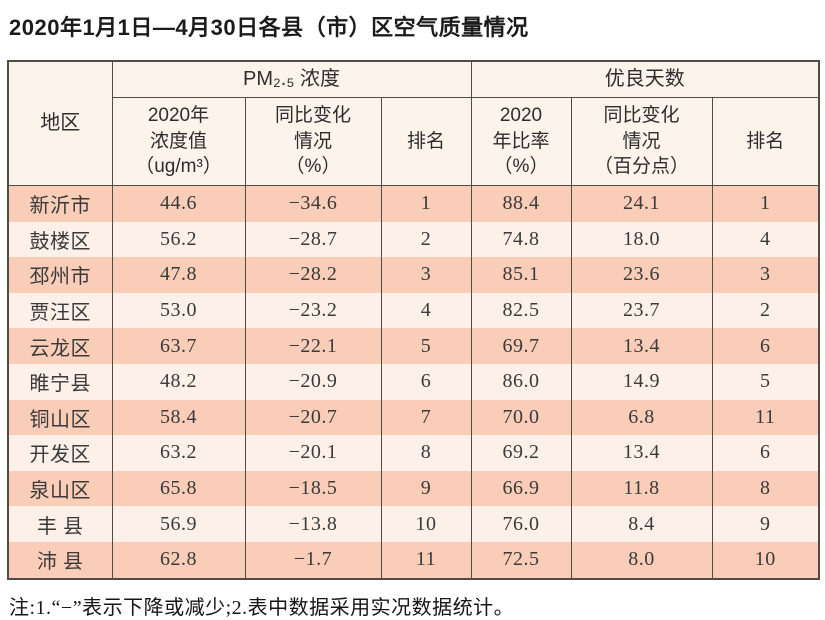 This screenshot has width=825, height=620. I want to click on region-cell: 开发区, so click(60, 453).